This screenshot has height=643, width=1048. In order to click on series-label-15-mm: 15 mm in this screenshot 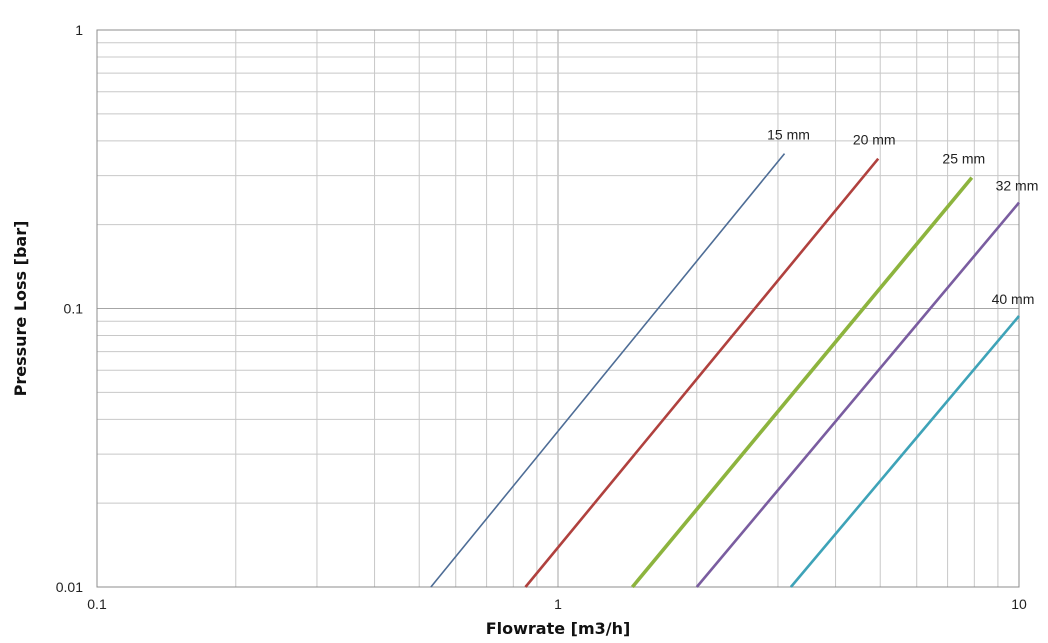, I will do `click(788, 135)`.